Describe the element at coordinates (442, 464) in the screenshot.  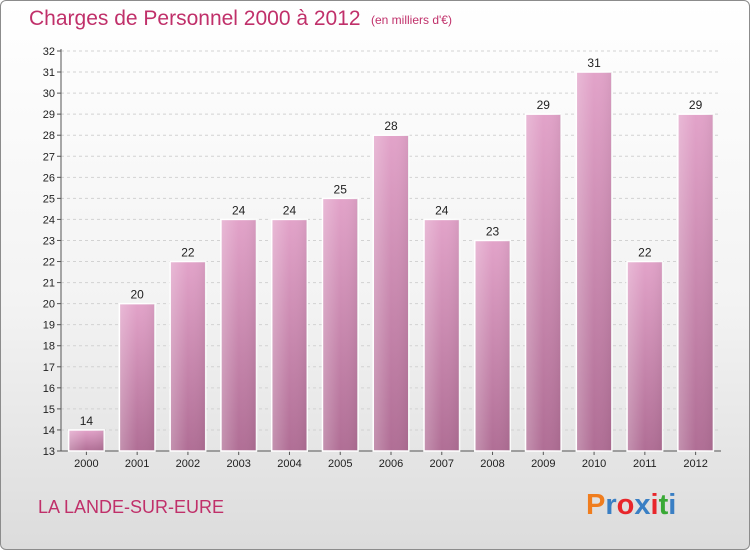
I see `x-tick-label: 2007` at that location.